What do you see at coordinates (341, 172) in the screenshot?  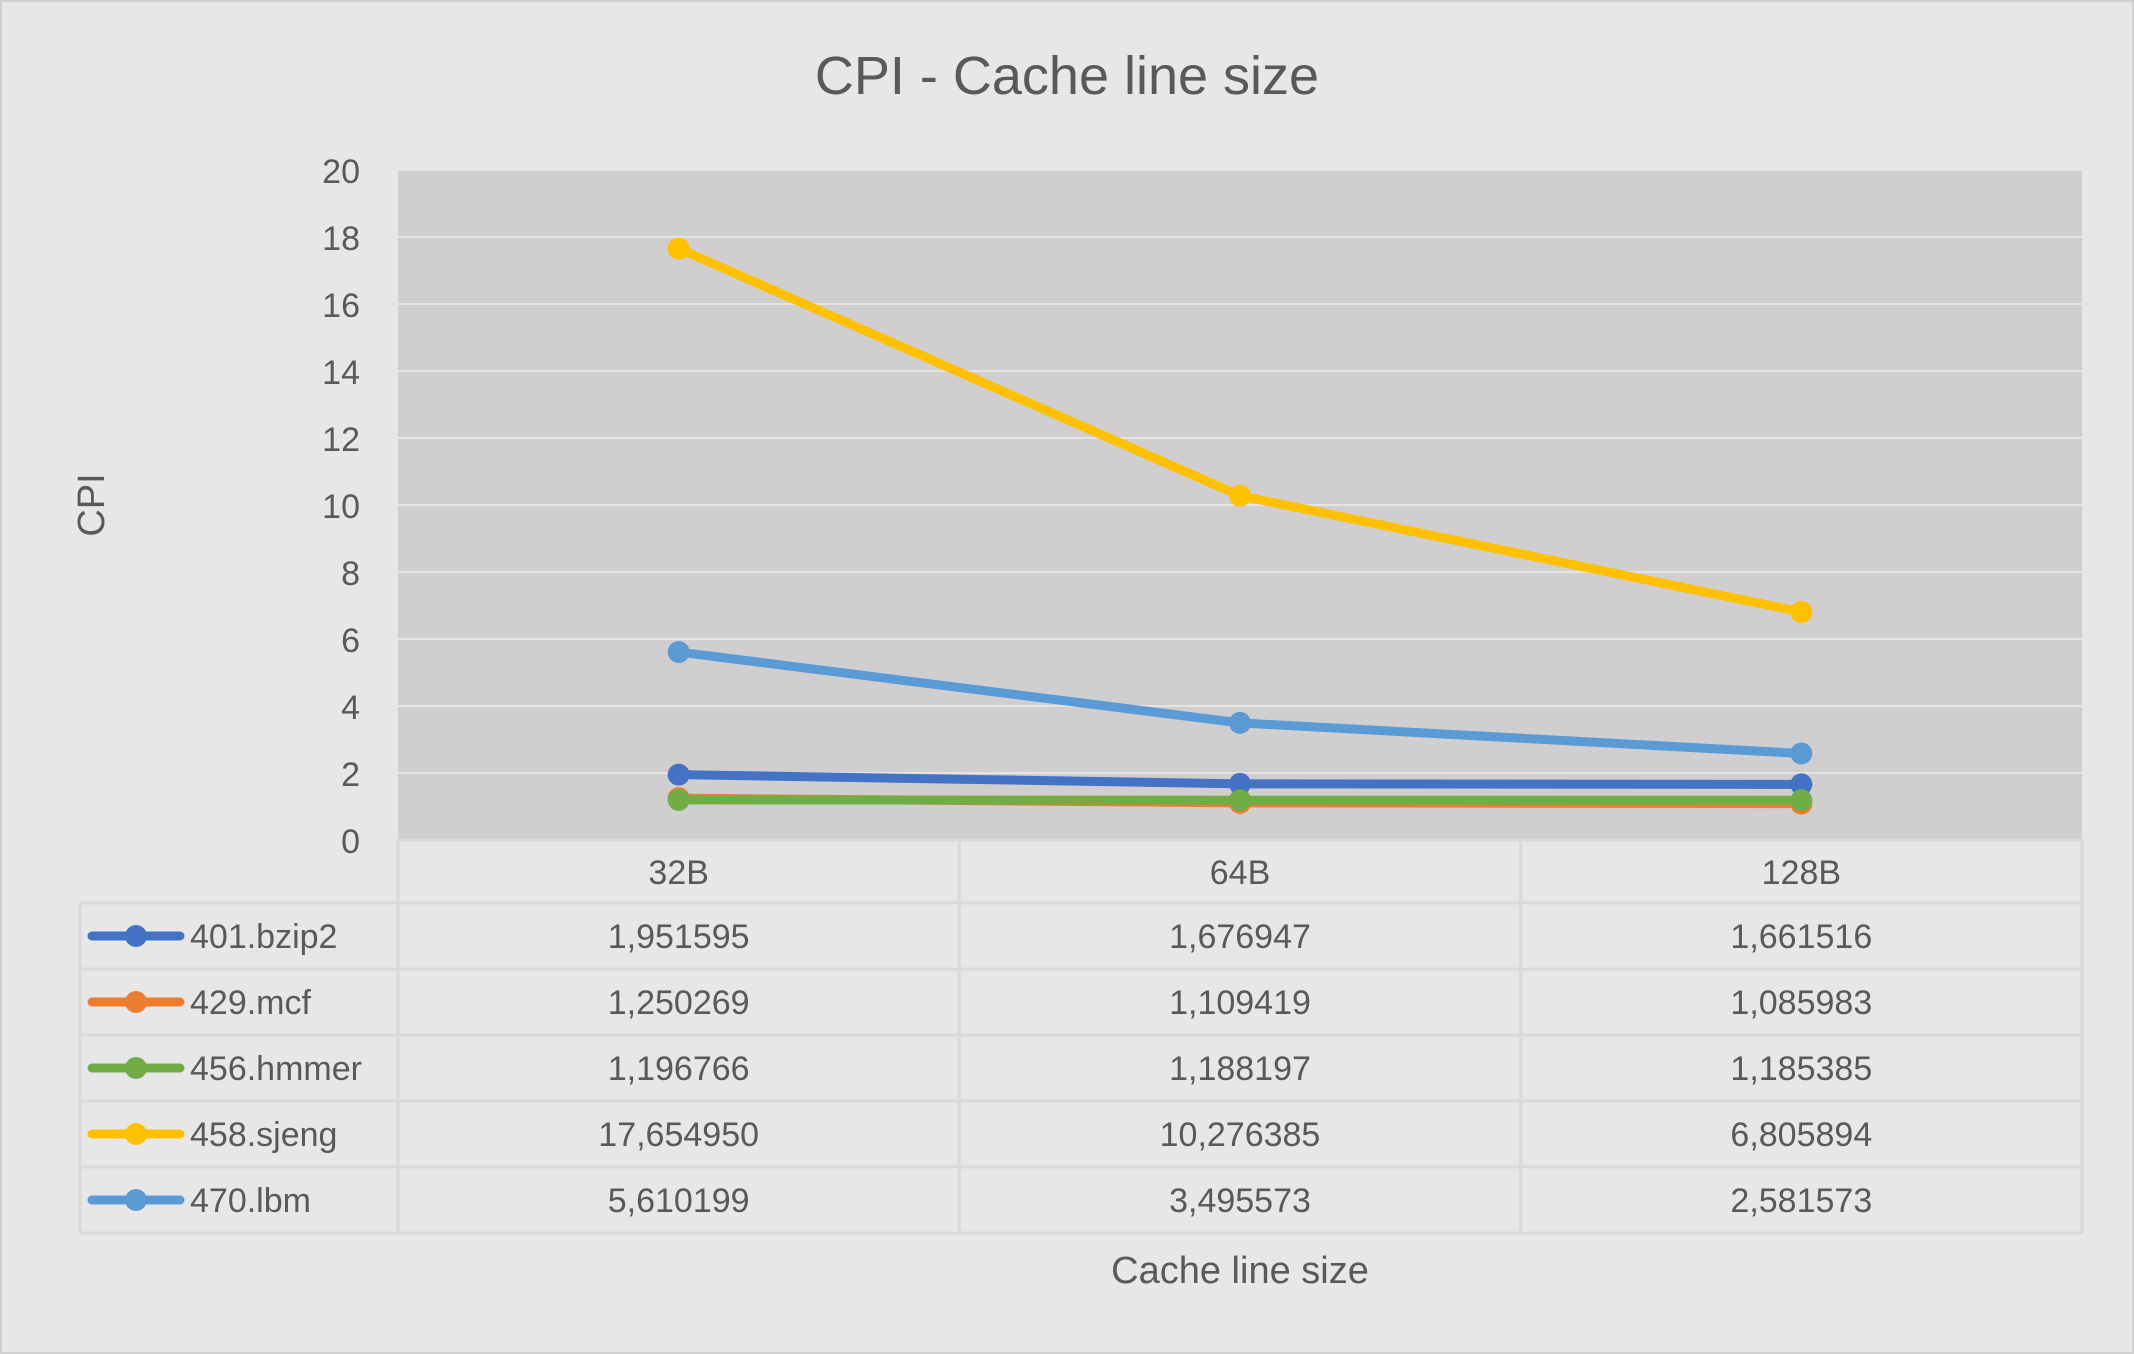 I see `y-tick-label: 20` at bounding box center [341, 172].